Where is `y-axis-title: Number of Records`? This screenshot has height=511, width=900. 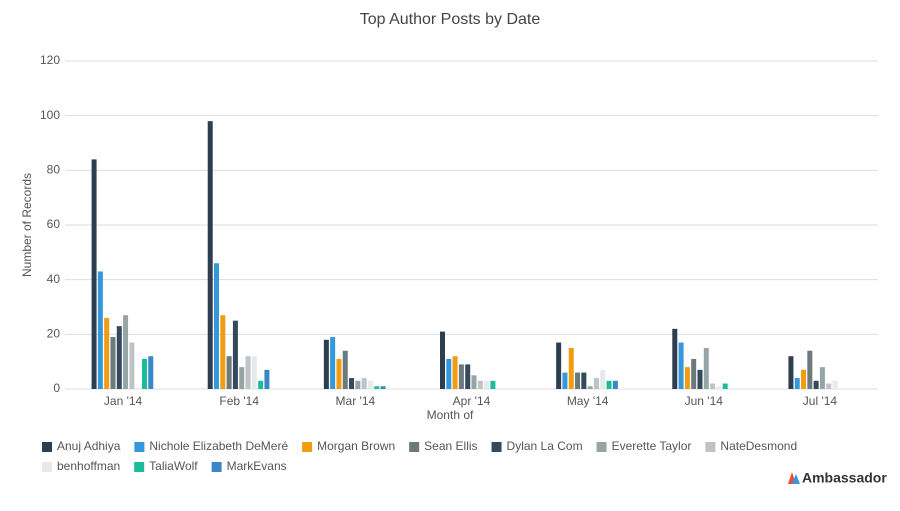
y-axis-title: Number of Records is located at coordinates (27, 225).